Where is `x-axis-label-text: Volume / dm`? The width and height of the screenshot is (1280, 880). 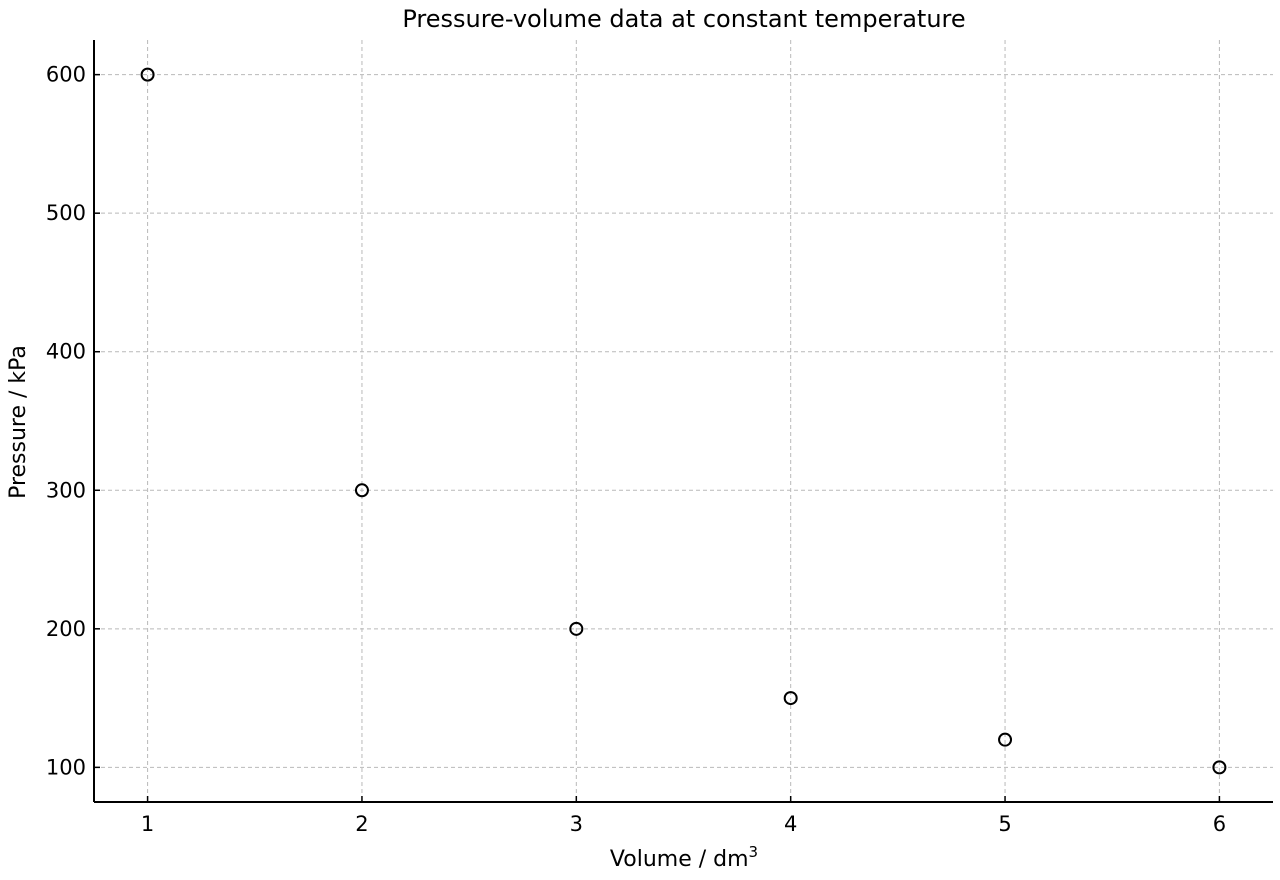 x-axis-label-text: Volume / dm is located at coordinates (679, 859).